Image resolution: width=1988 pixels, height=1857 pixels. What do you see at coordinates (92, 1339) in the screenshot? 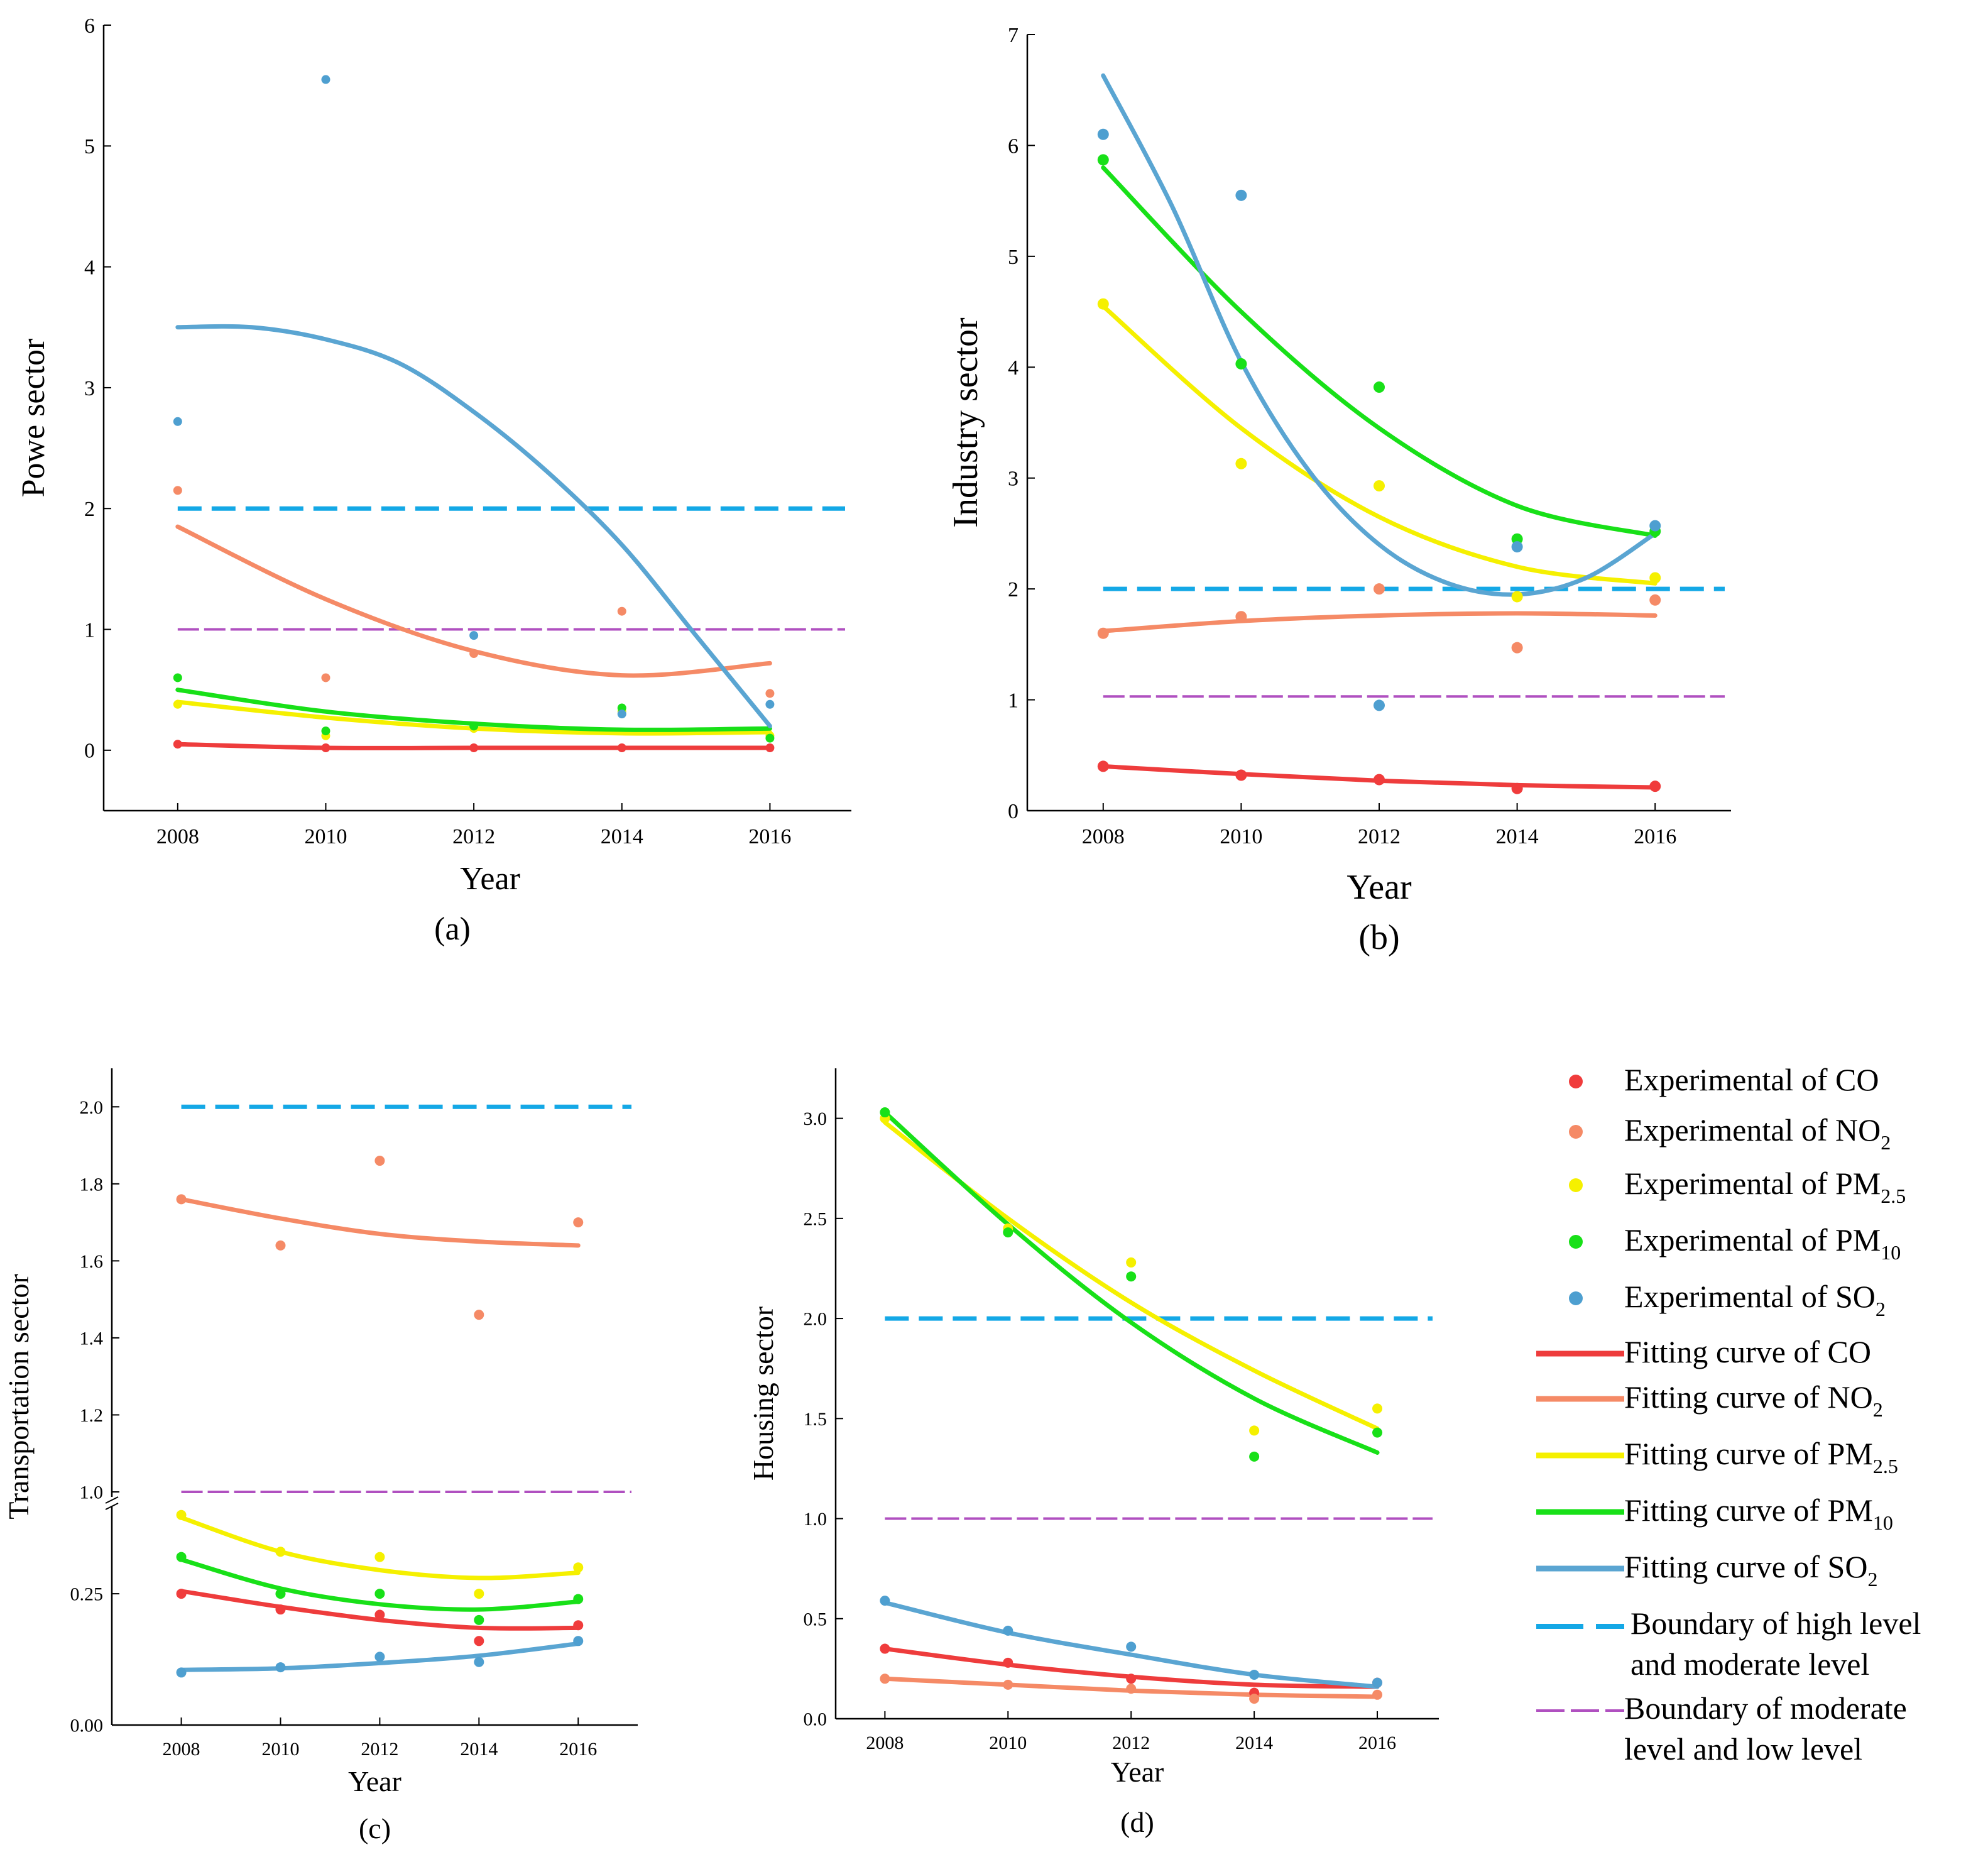
I see `y-tick-label: 1.4` at bounding box center [92, 1339].